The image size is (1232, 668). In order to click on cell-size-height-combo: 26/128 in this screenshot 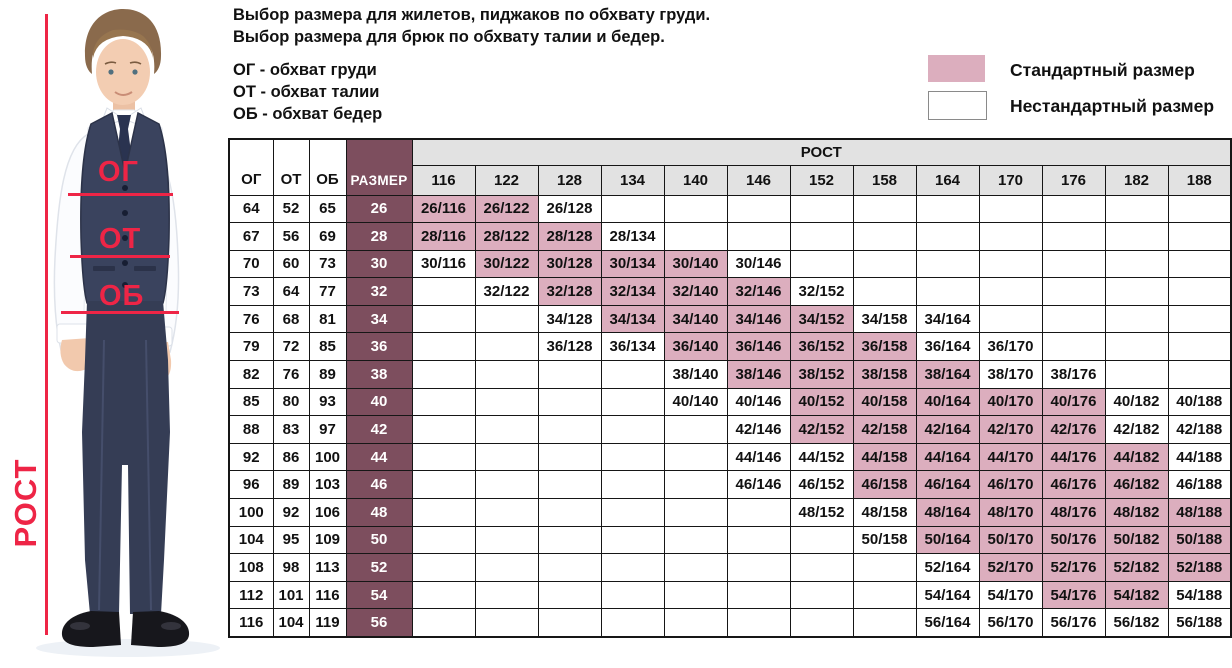, I will do `click(569, 209)`.